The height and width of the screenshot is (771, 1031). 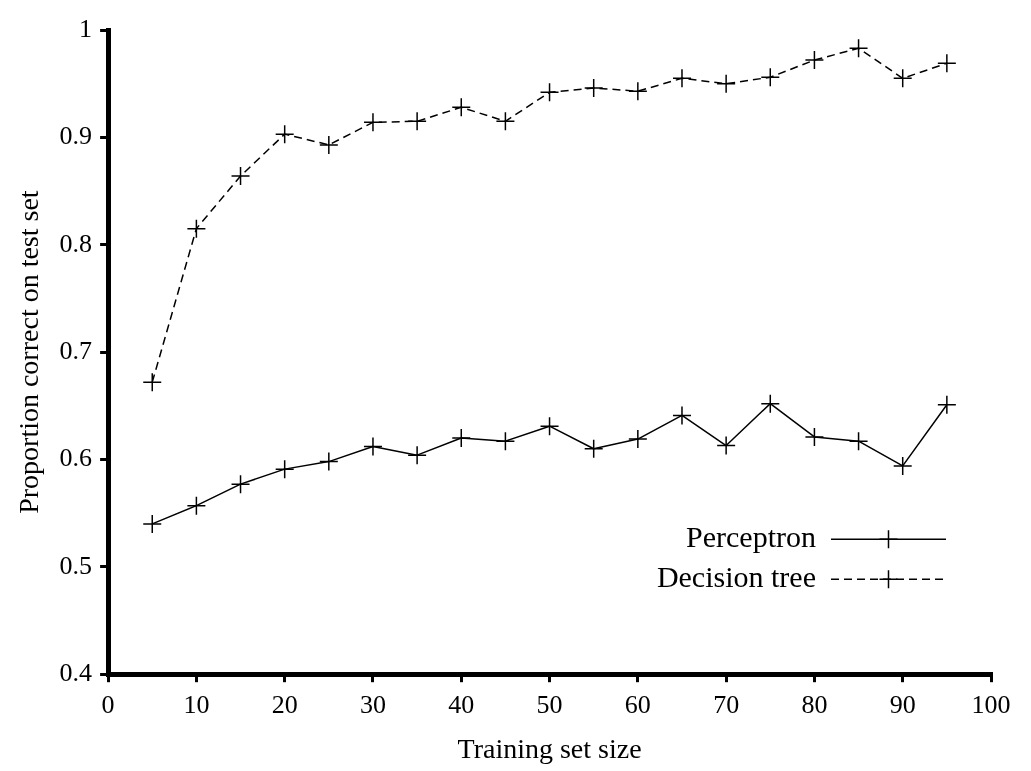 I want to click on x-tick-label: 0, so click(x=108, y=704).